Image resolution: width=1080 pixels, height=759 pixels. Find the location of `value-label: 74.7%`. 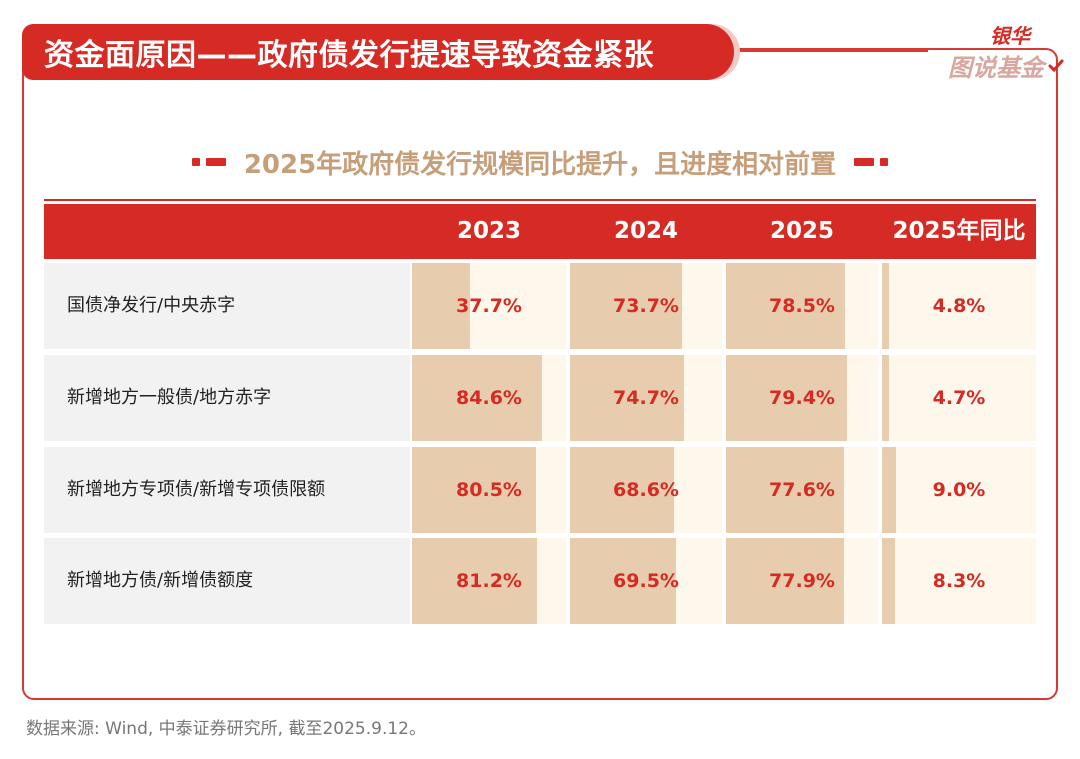

value-label: 74.7% is located at coordinates (646, 398).